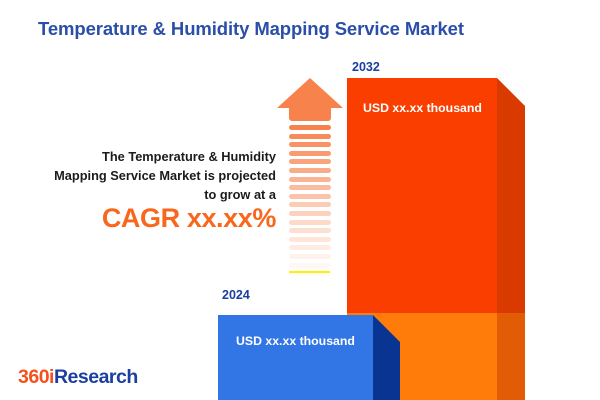 The width and height of the screenshot is (600, 400). Describe the element at coordinates (295, 341) in the screenshot. I see `bar-2024-value-label: USD xx.xx thousand` at that location.